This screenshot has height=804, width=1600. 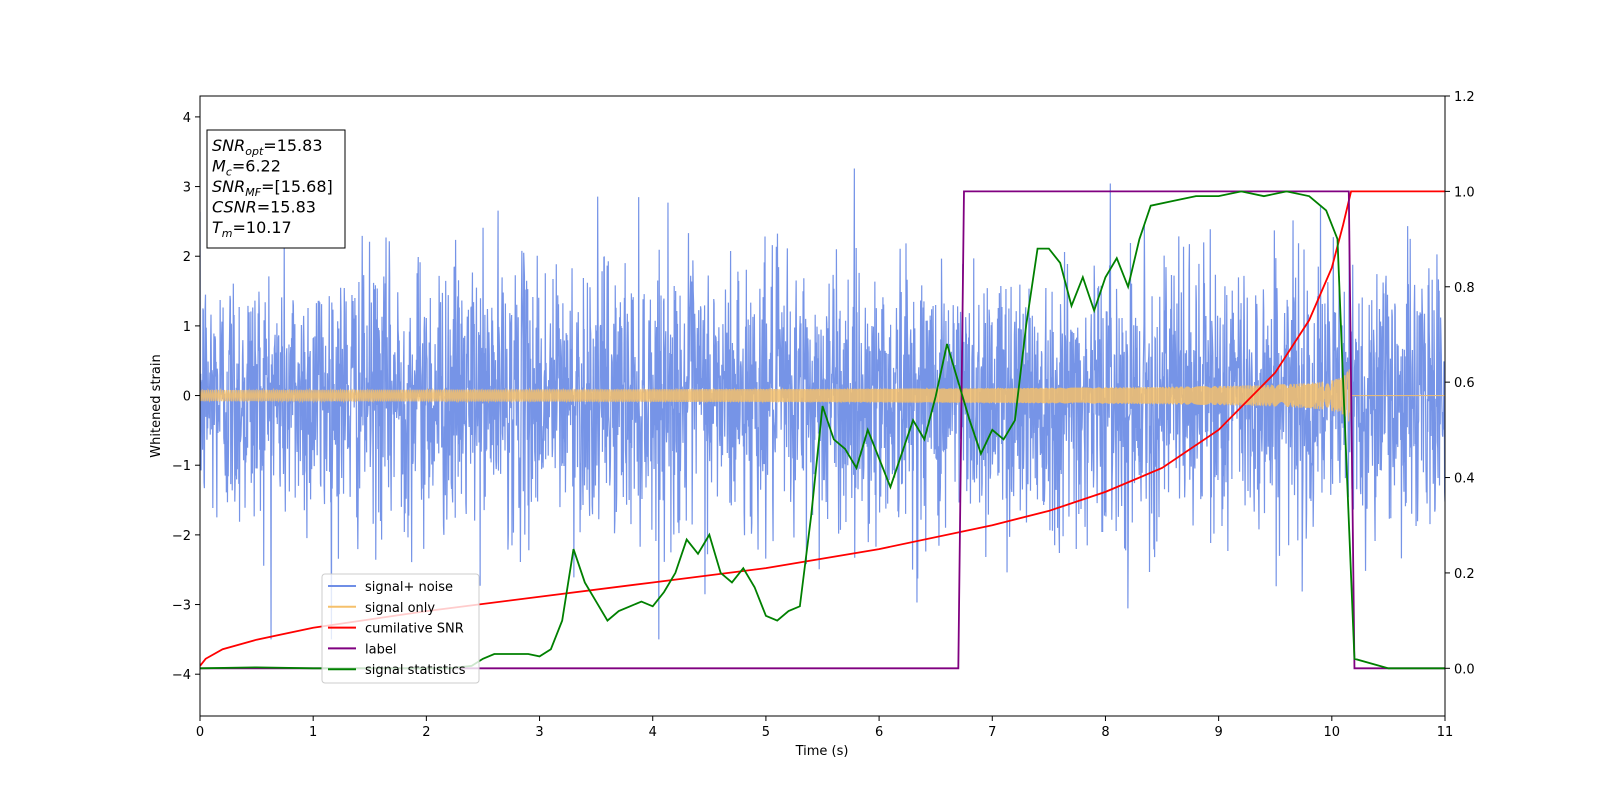 I want to click on x-tick-label: 11, so click(x=1445, y=732).